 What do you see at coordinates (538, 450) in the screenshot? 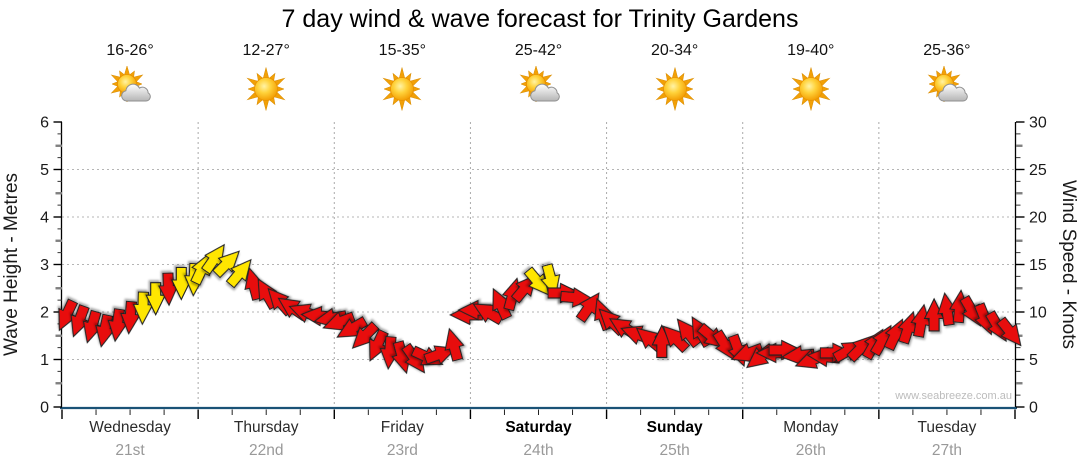
I see `day-date: 24th` at bounding box center [538, 450].